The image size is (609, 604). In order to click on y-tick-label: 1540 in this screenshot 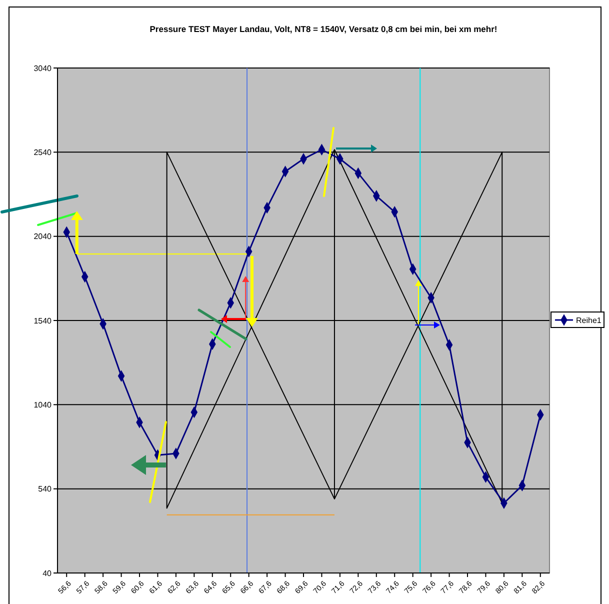, I will do `click(43, 321)`.